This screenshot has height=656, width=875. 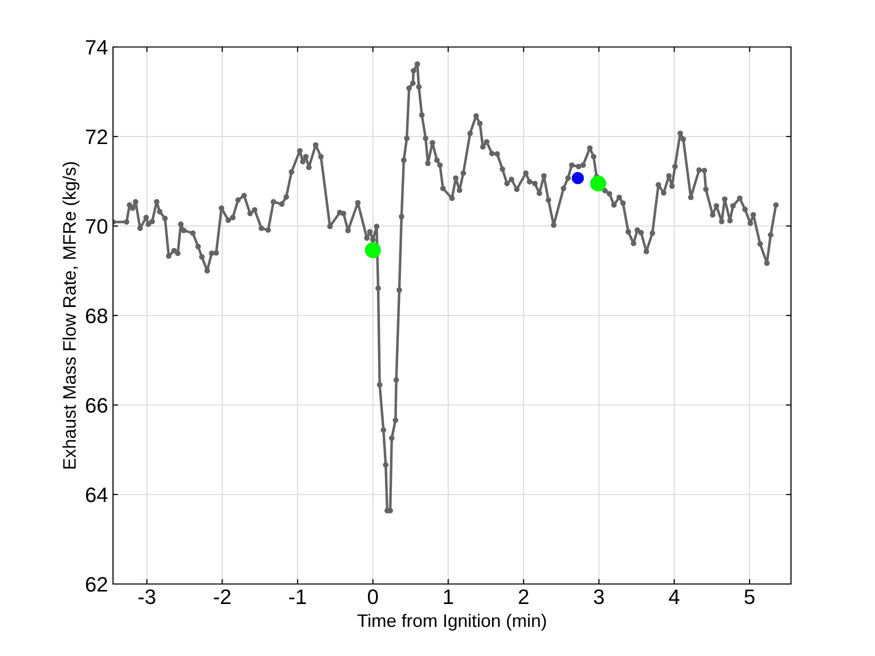 What do you see at coordinates (449, 597) in the screenshot?
I see `x-tick-label: 1` at bounding box center [449, 597].